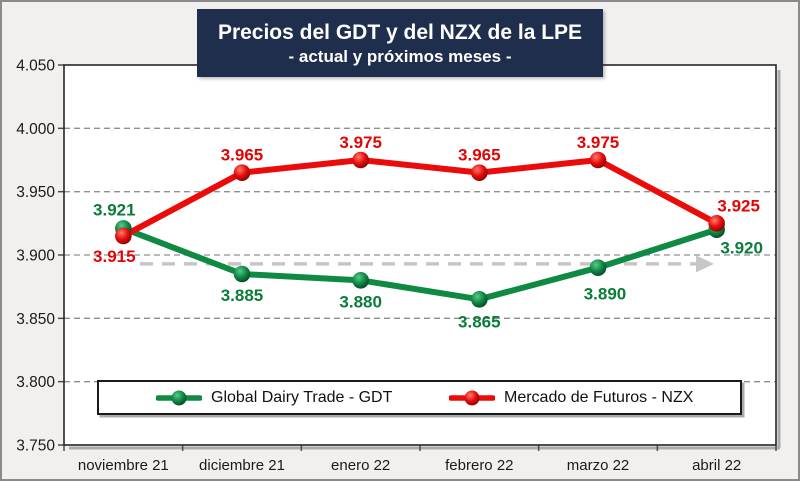 The image size is (800, 481). Describe the element at coordinates (360, 301) in the screenshot. I see `data-point-label: 3.880` at that location.